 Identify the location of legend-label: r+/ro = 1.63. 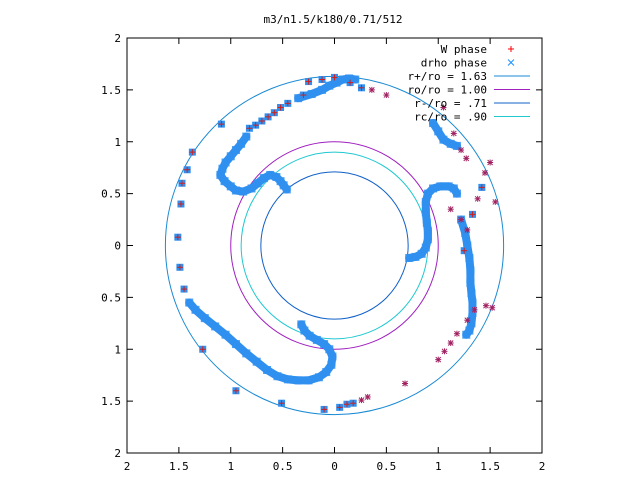
(447, 76).